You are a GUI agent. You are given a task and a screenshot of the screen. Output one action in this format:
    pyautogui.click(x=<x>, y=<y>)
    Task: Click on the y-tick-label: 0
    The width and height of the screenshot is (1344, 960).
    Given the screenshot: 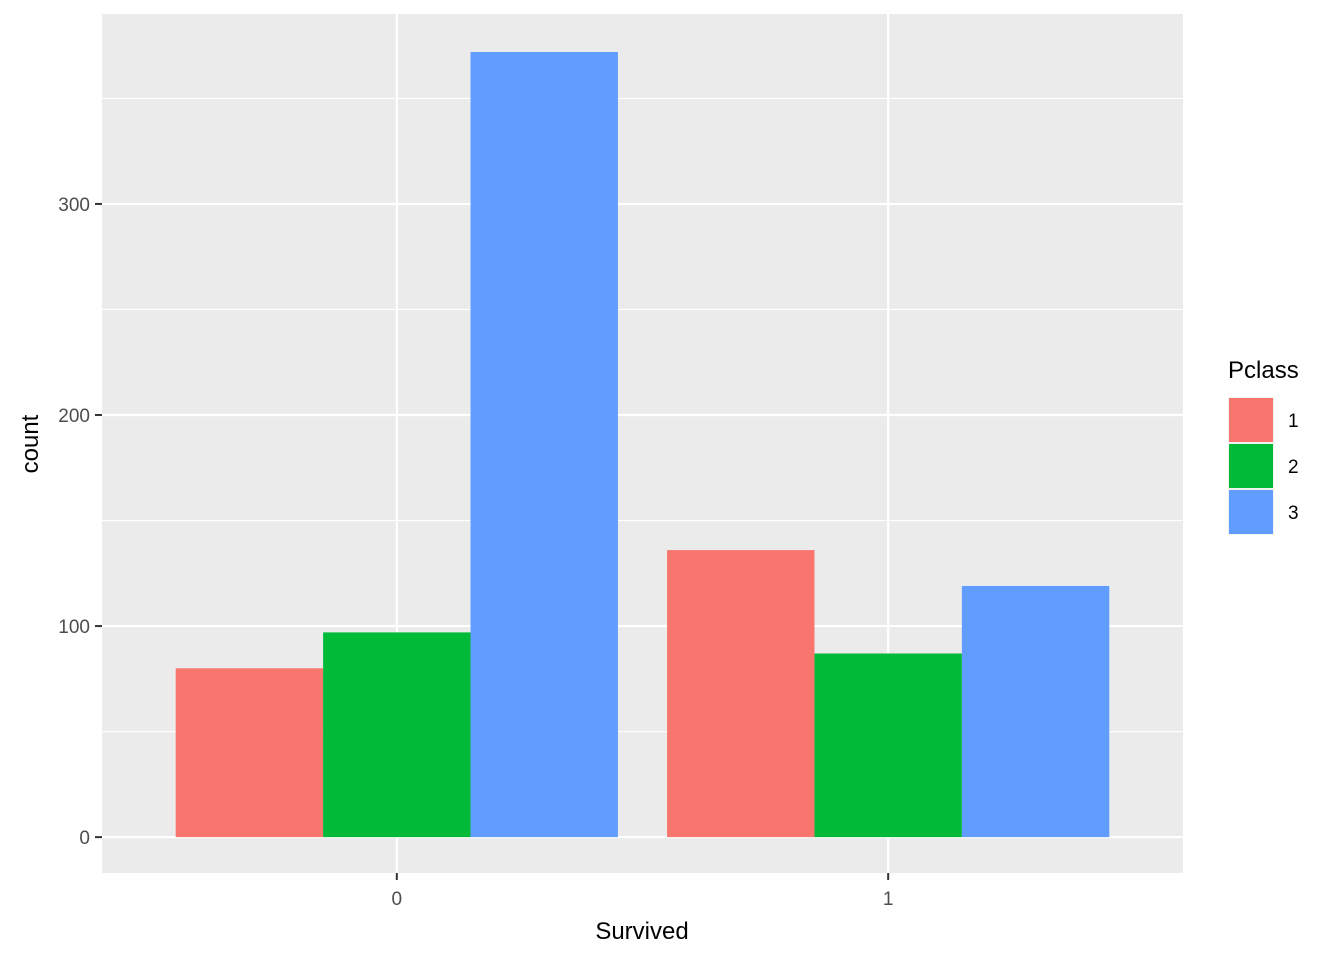 What is the action you would take?
    pyautogui.click(x=84, y=838)
    